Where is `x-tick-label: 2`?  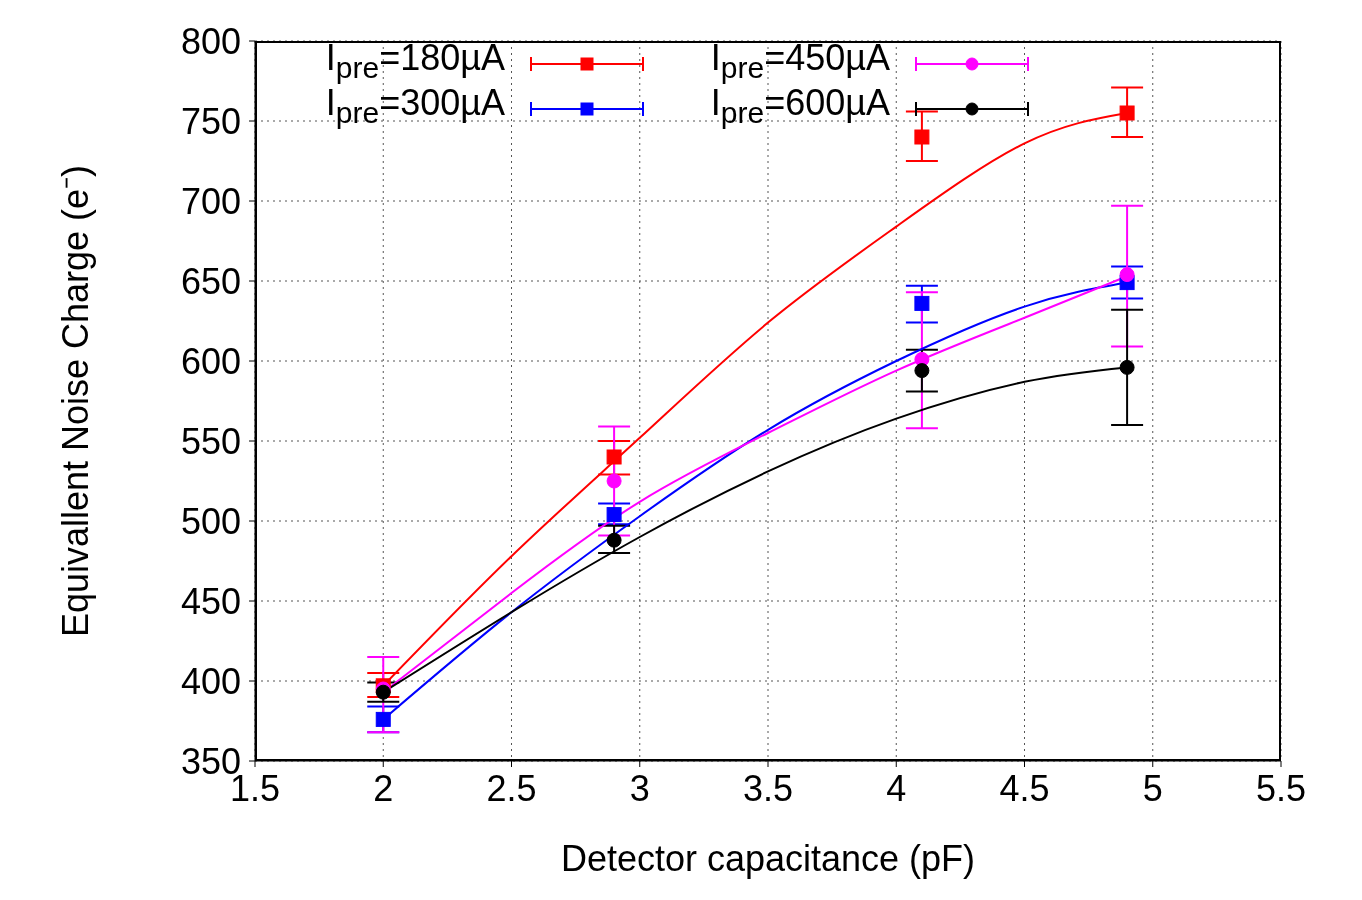
x-tick-label: 2 is located at coordinates (383, 788).